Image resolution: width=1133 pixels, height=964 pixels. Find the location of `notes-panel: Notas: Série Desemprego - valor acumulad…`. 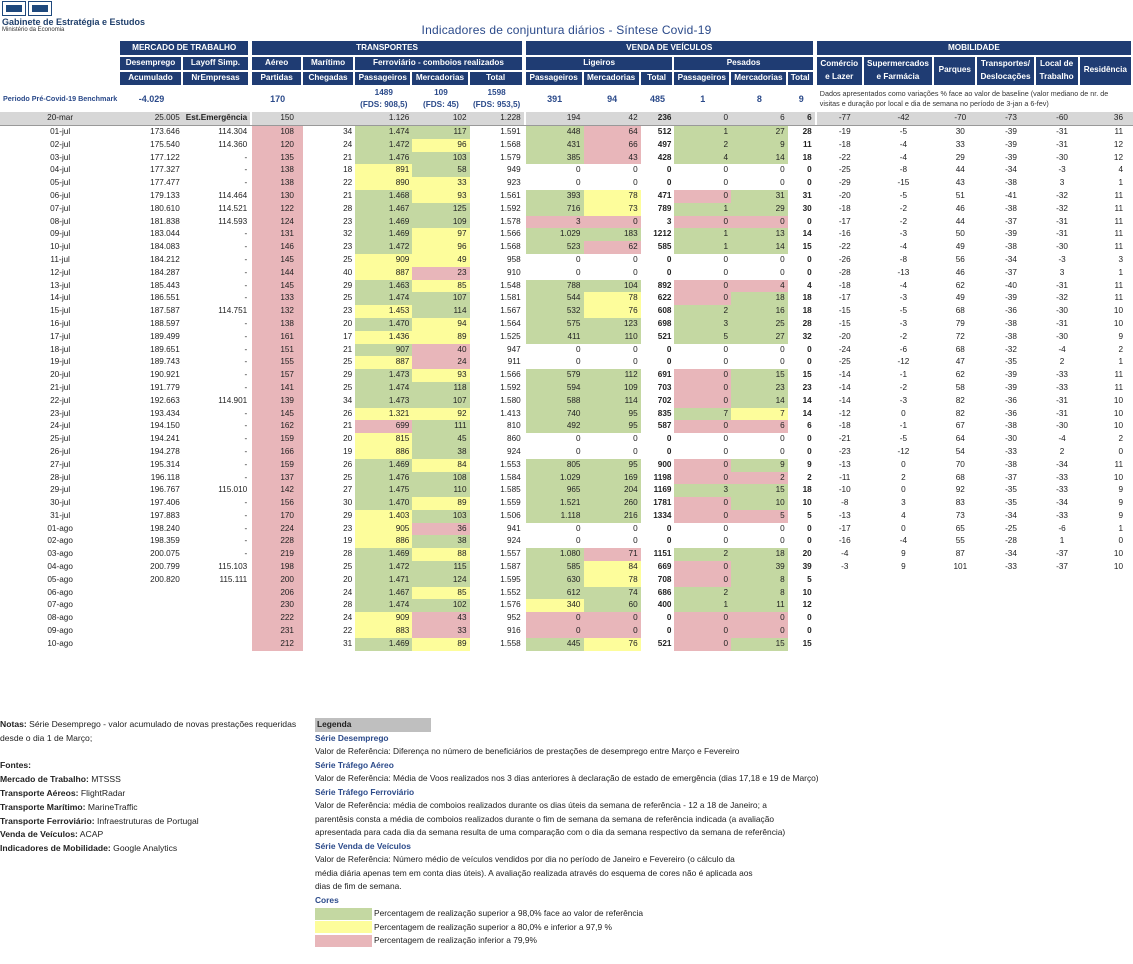

notes-panel: Notas: Série Desemprego - valor acumulad… is located at coordinates (150, 787).